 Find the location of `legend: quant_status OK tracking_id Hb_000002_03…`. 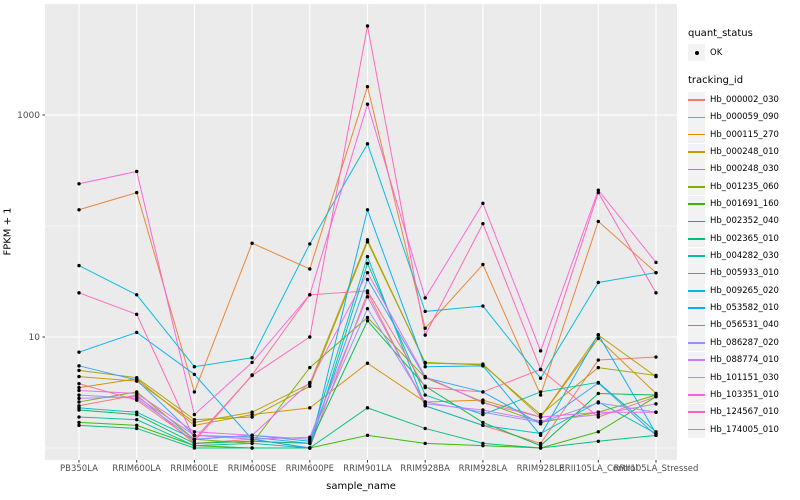

legend: quant_status OK tracking_id Hb_000002_03… is located at coordinates (743, 233).